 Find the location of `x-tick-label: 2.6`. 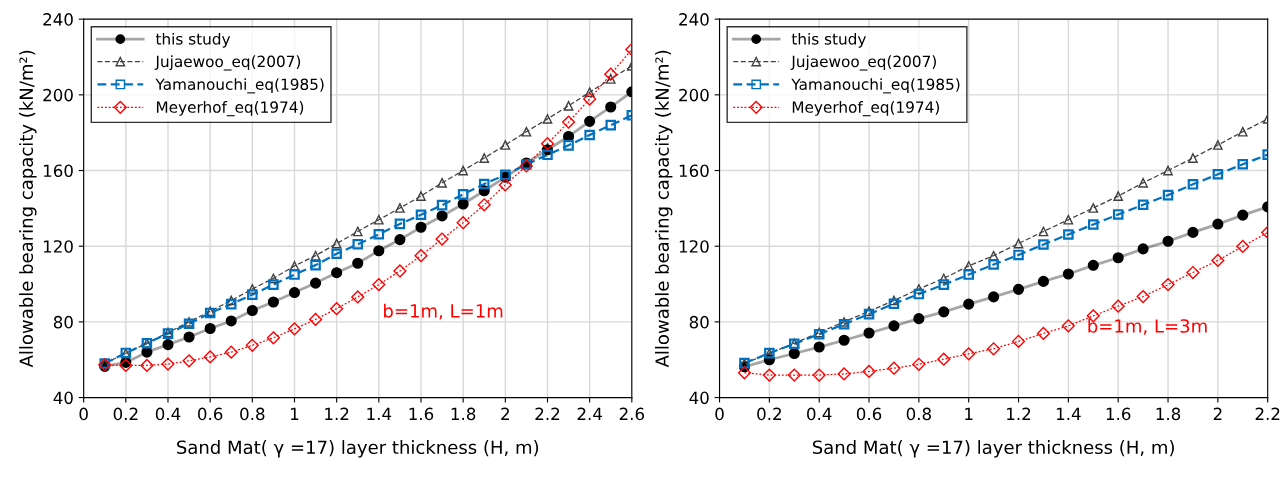

x-tick-label: 2.6 is located at coordinates (632, 414).